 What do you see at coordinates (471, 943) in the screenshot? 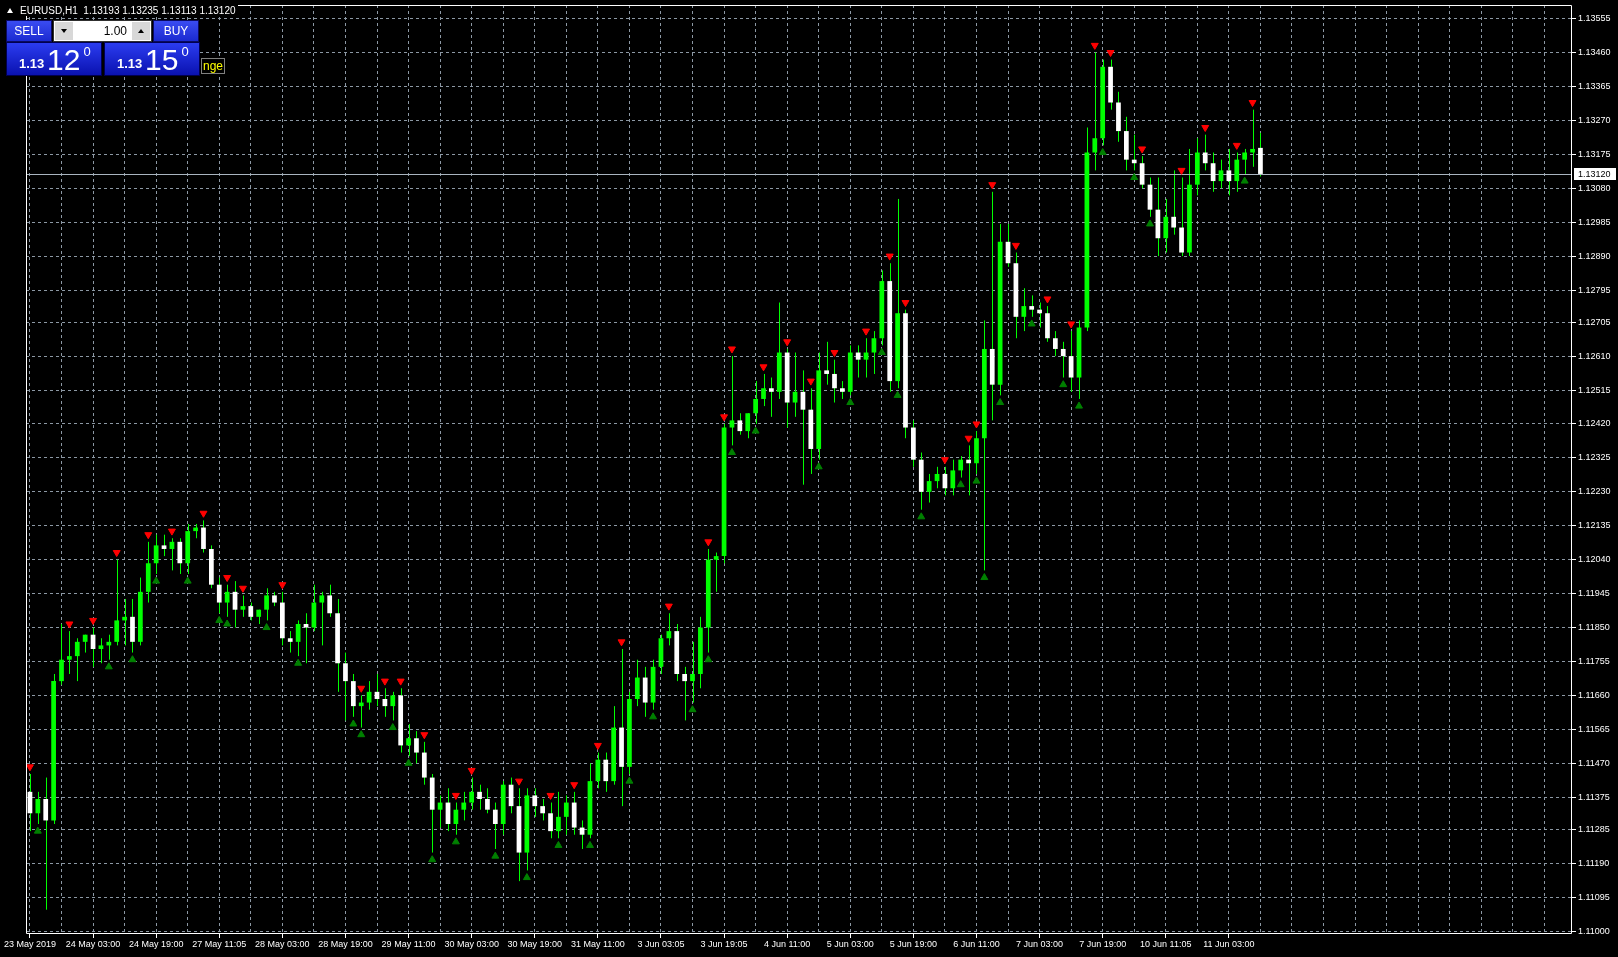
I see `x-tick-label: 30 May 03:00` at bounding box center [471, 943].